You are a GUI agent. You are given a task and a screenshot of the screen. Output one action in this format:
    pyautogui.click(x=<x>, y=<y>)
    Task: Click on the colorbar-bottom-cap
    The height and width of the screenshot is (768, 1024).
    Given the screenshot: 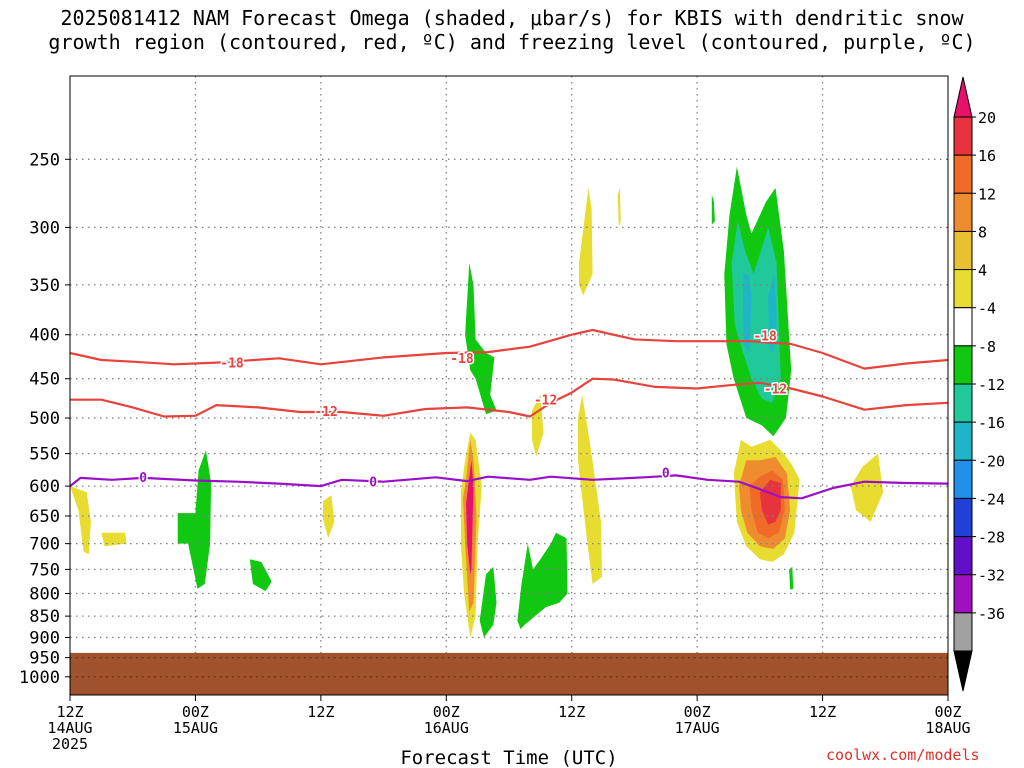 What is the action you would take?
    pyautogui.click(x=963, y=671)
    